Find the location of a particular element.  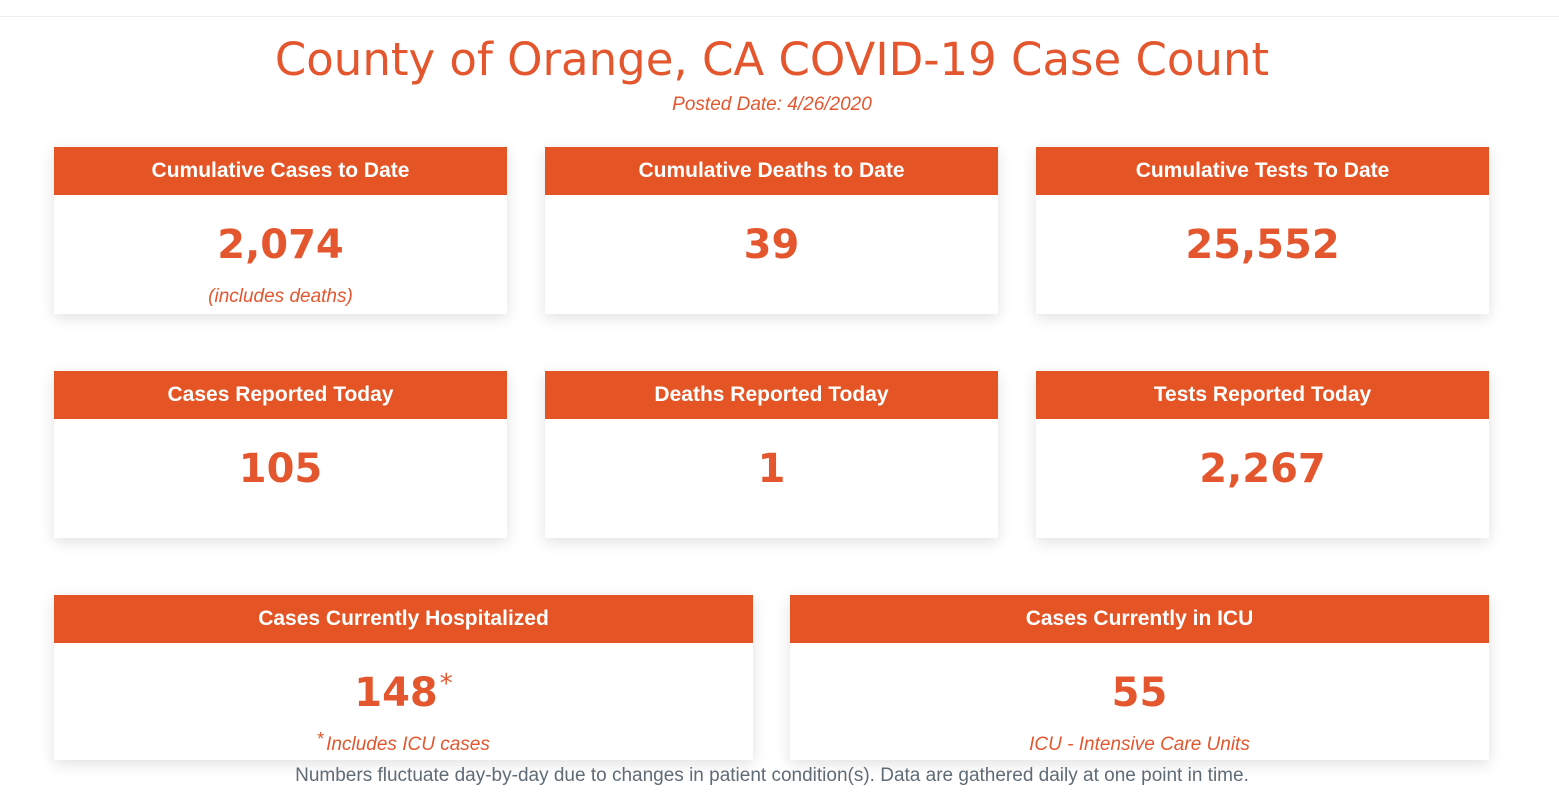

card-cumulative-tests: Cumulative Tests To Date 25,552 is located at coordinates (1262, 230).